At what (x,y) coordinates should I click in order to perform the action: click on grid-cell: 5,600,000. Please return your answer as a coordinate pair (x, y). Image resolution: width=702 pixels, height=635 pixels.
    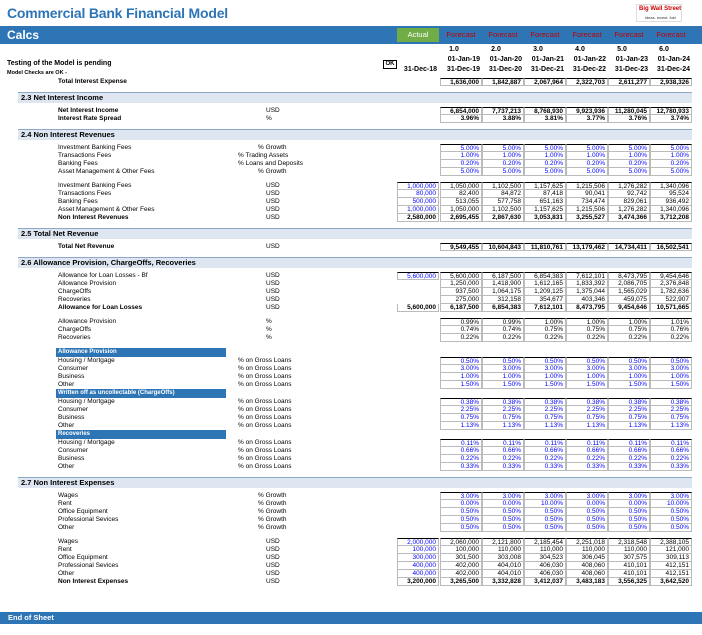
    Looking at the image, I should click on (461, 276).